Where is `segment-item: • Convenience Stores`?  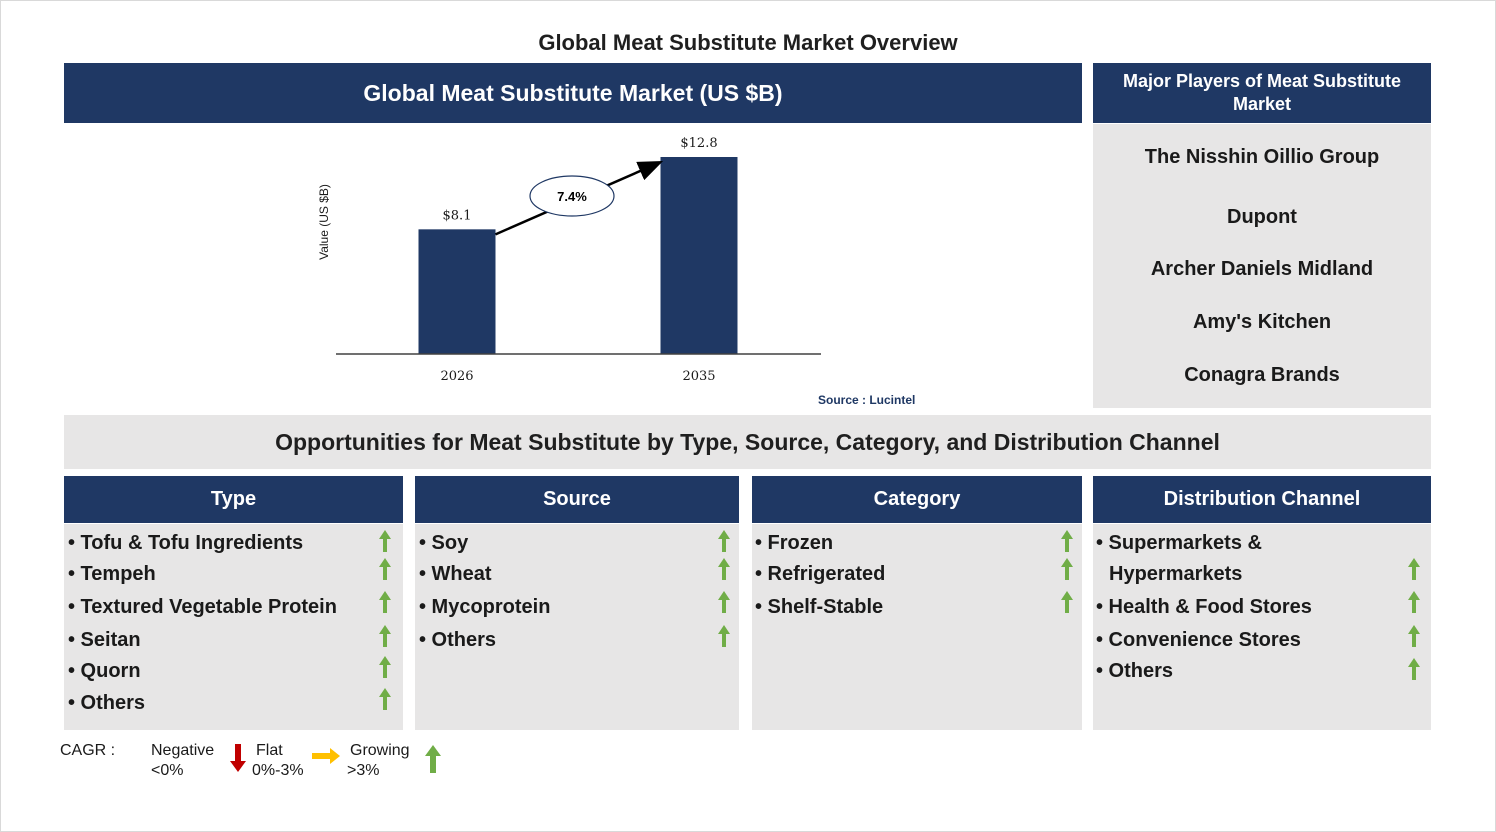
segment-item: • Convenience Stores is located at coordinates (1198, 640).